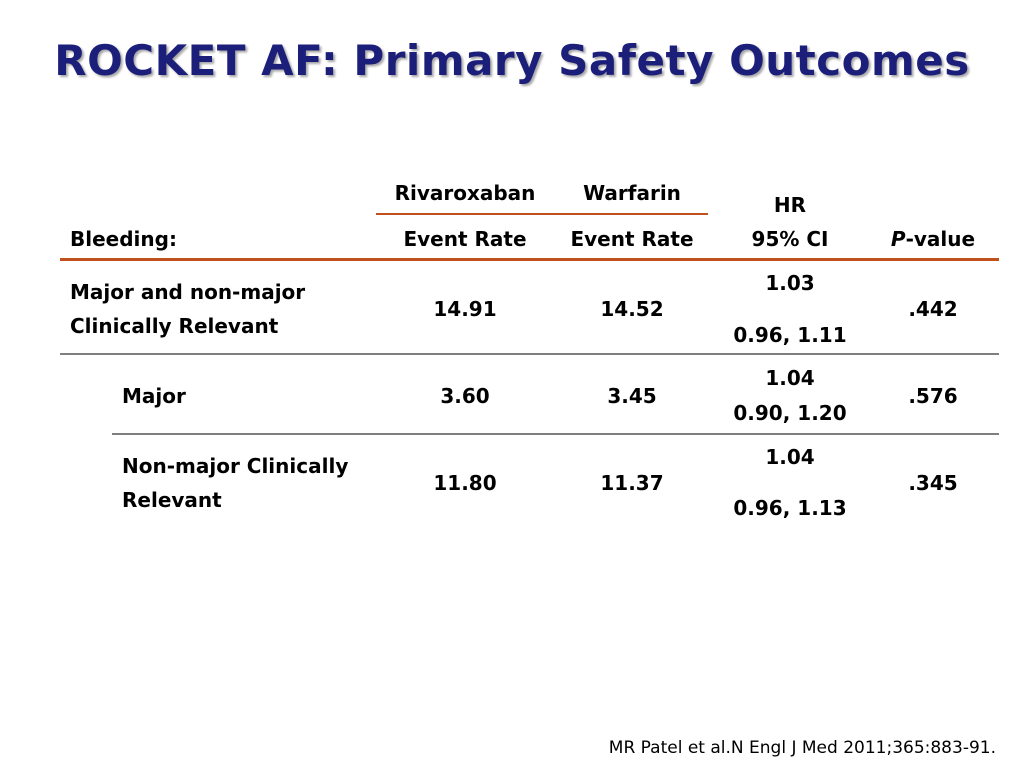  What do you see at coordinates (465, 483) in the screenshot?
I see `rivaroxaban-rate: 11.80` at bounding box center [465, 483].